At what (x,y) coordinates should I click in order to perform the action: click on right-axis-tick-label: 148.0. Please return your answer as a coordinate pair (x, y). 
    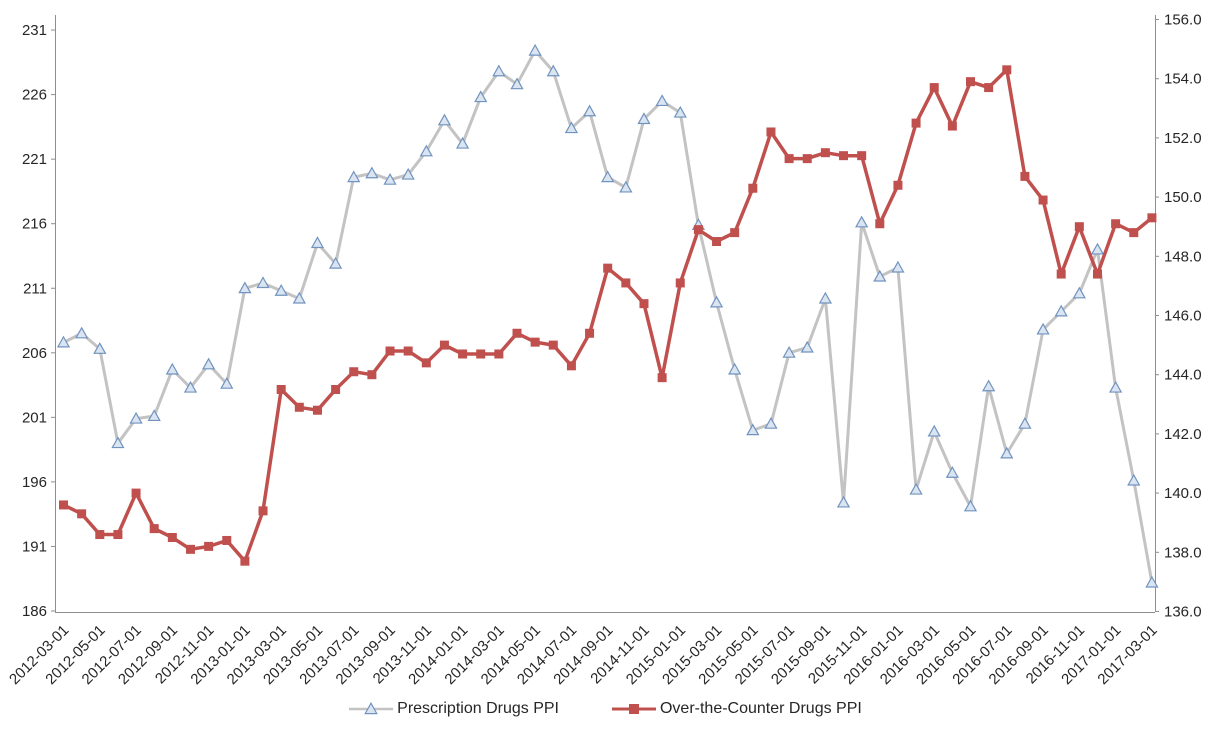
    Looking at the image, I should click on (1183, 256).